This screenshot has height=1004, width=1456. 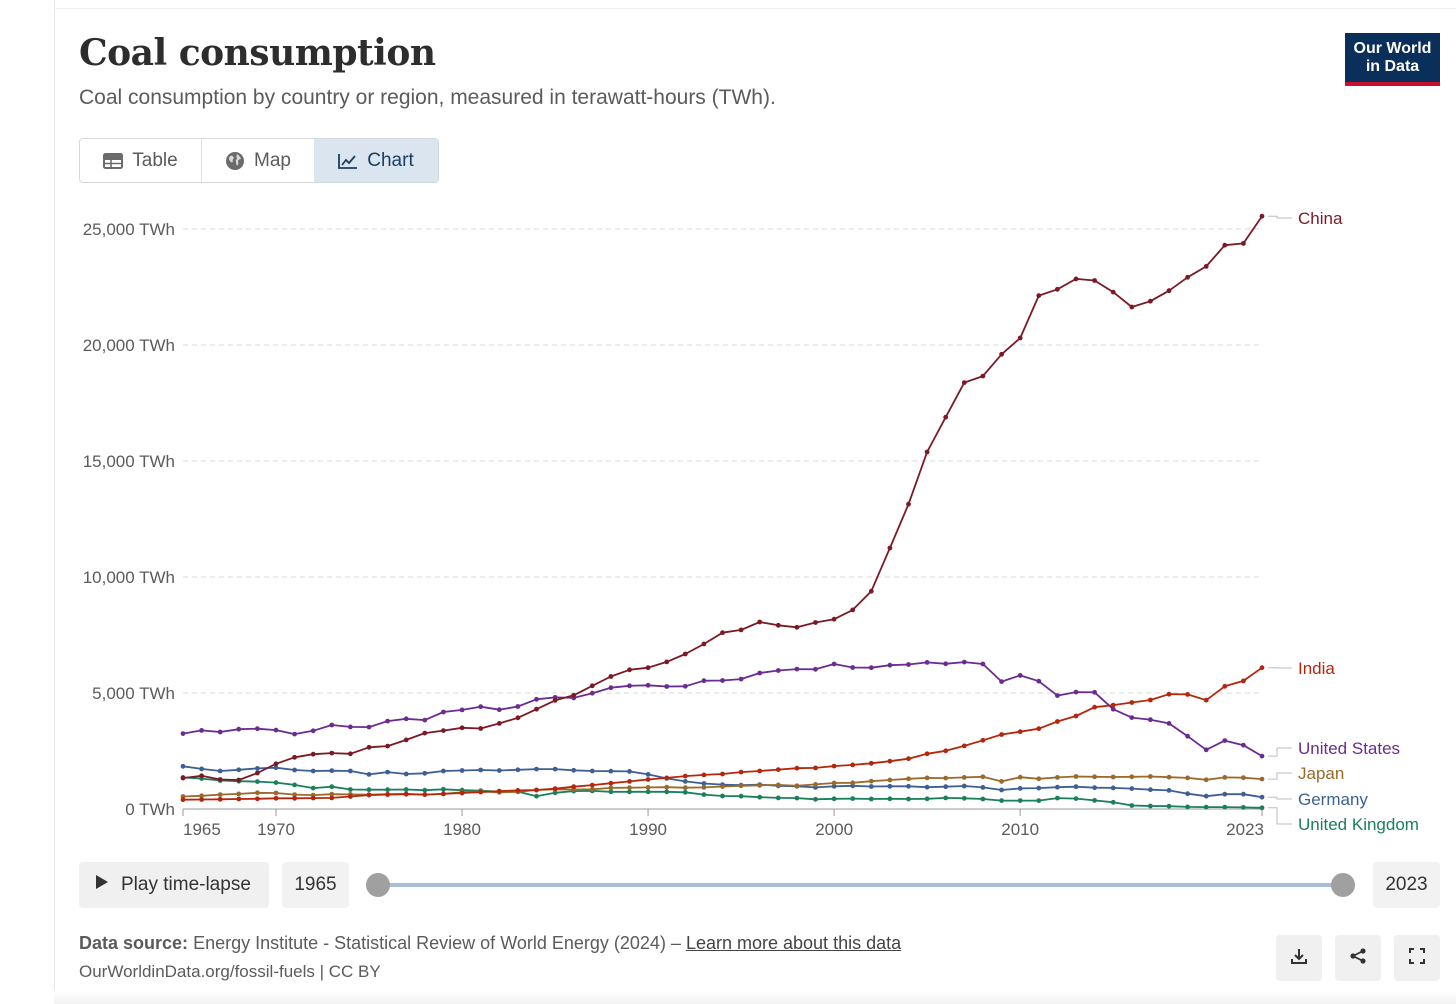 What do you see at coordinates (230, 971) in the screenshot?
I see `url-license: OurWorldinData.org/fossil-fuels | CC BY` at bounding box center [230, 971].